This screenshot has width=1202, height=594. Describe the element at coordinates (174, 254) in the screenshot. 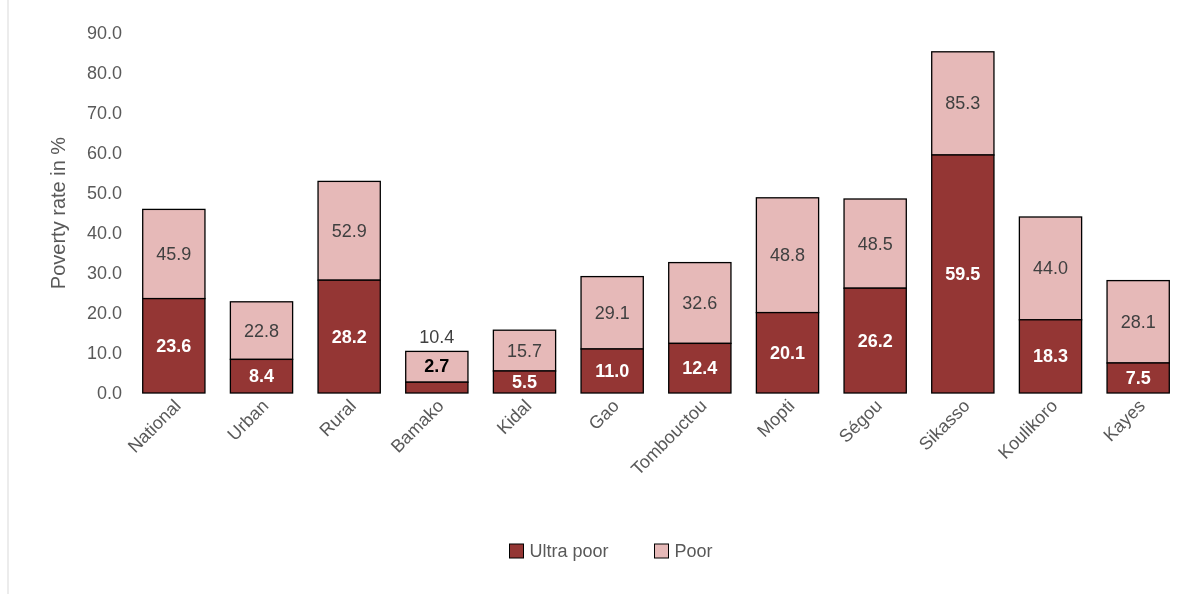

I see `total-label: 45.9` at that location.